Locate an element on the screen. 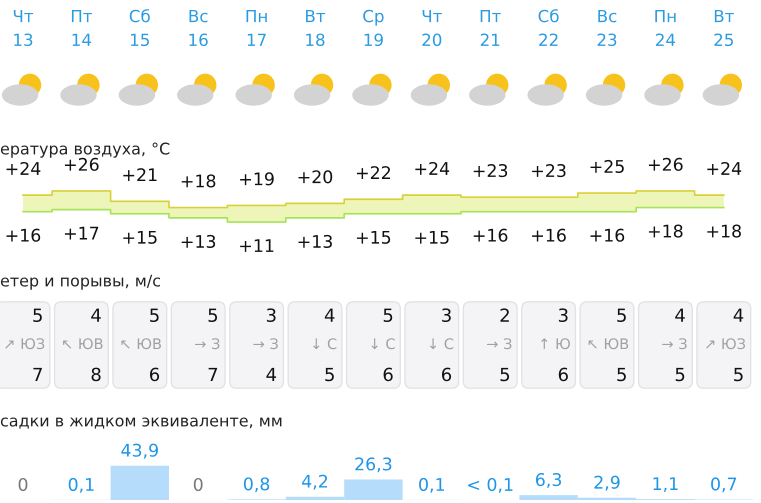  data-label: 0,8 is located at coordinates (257, 484).